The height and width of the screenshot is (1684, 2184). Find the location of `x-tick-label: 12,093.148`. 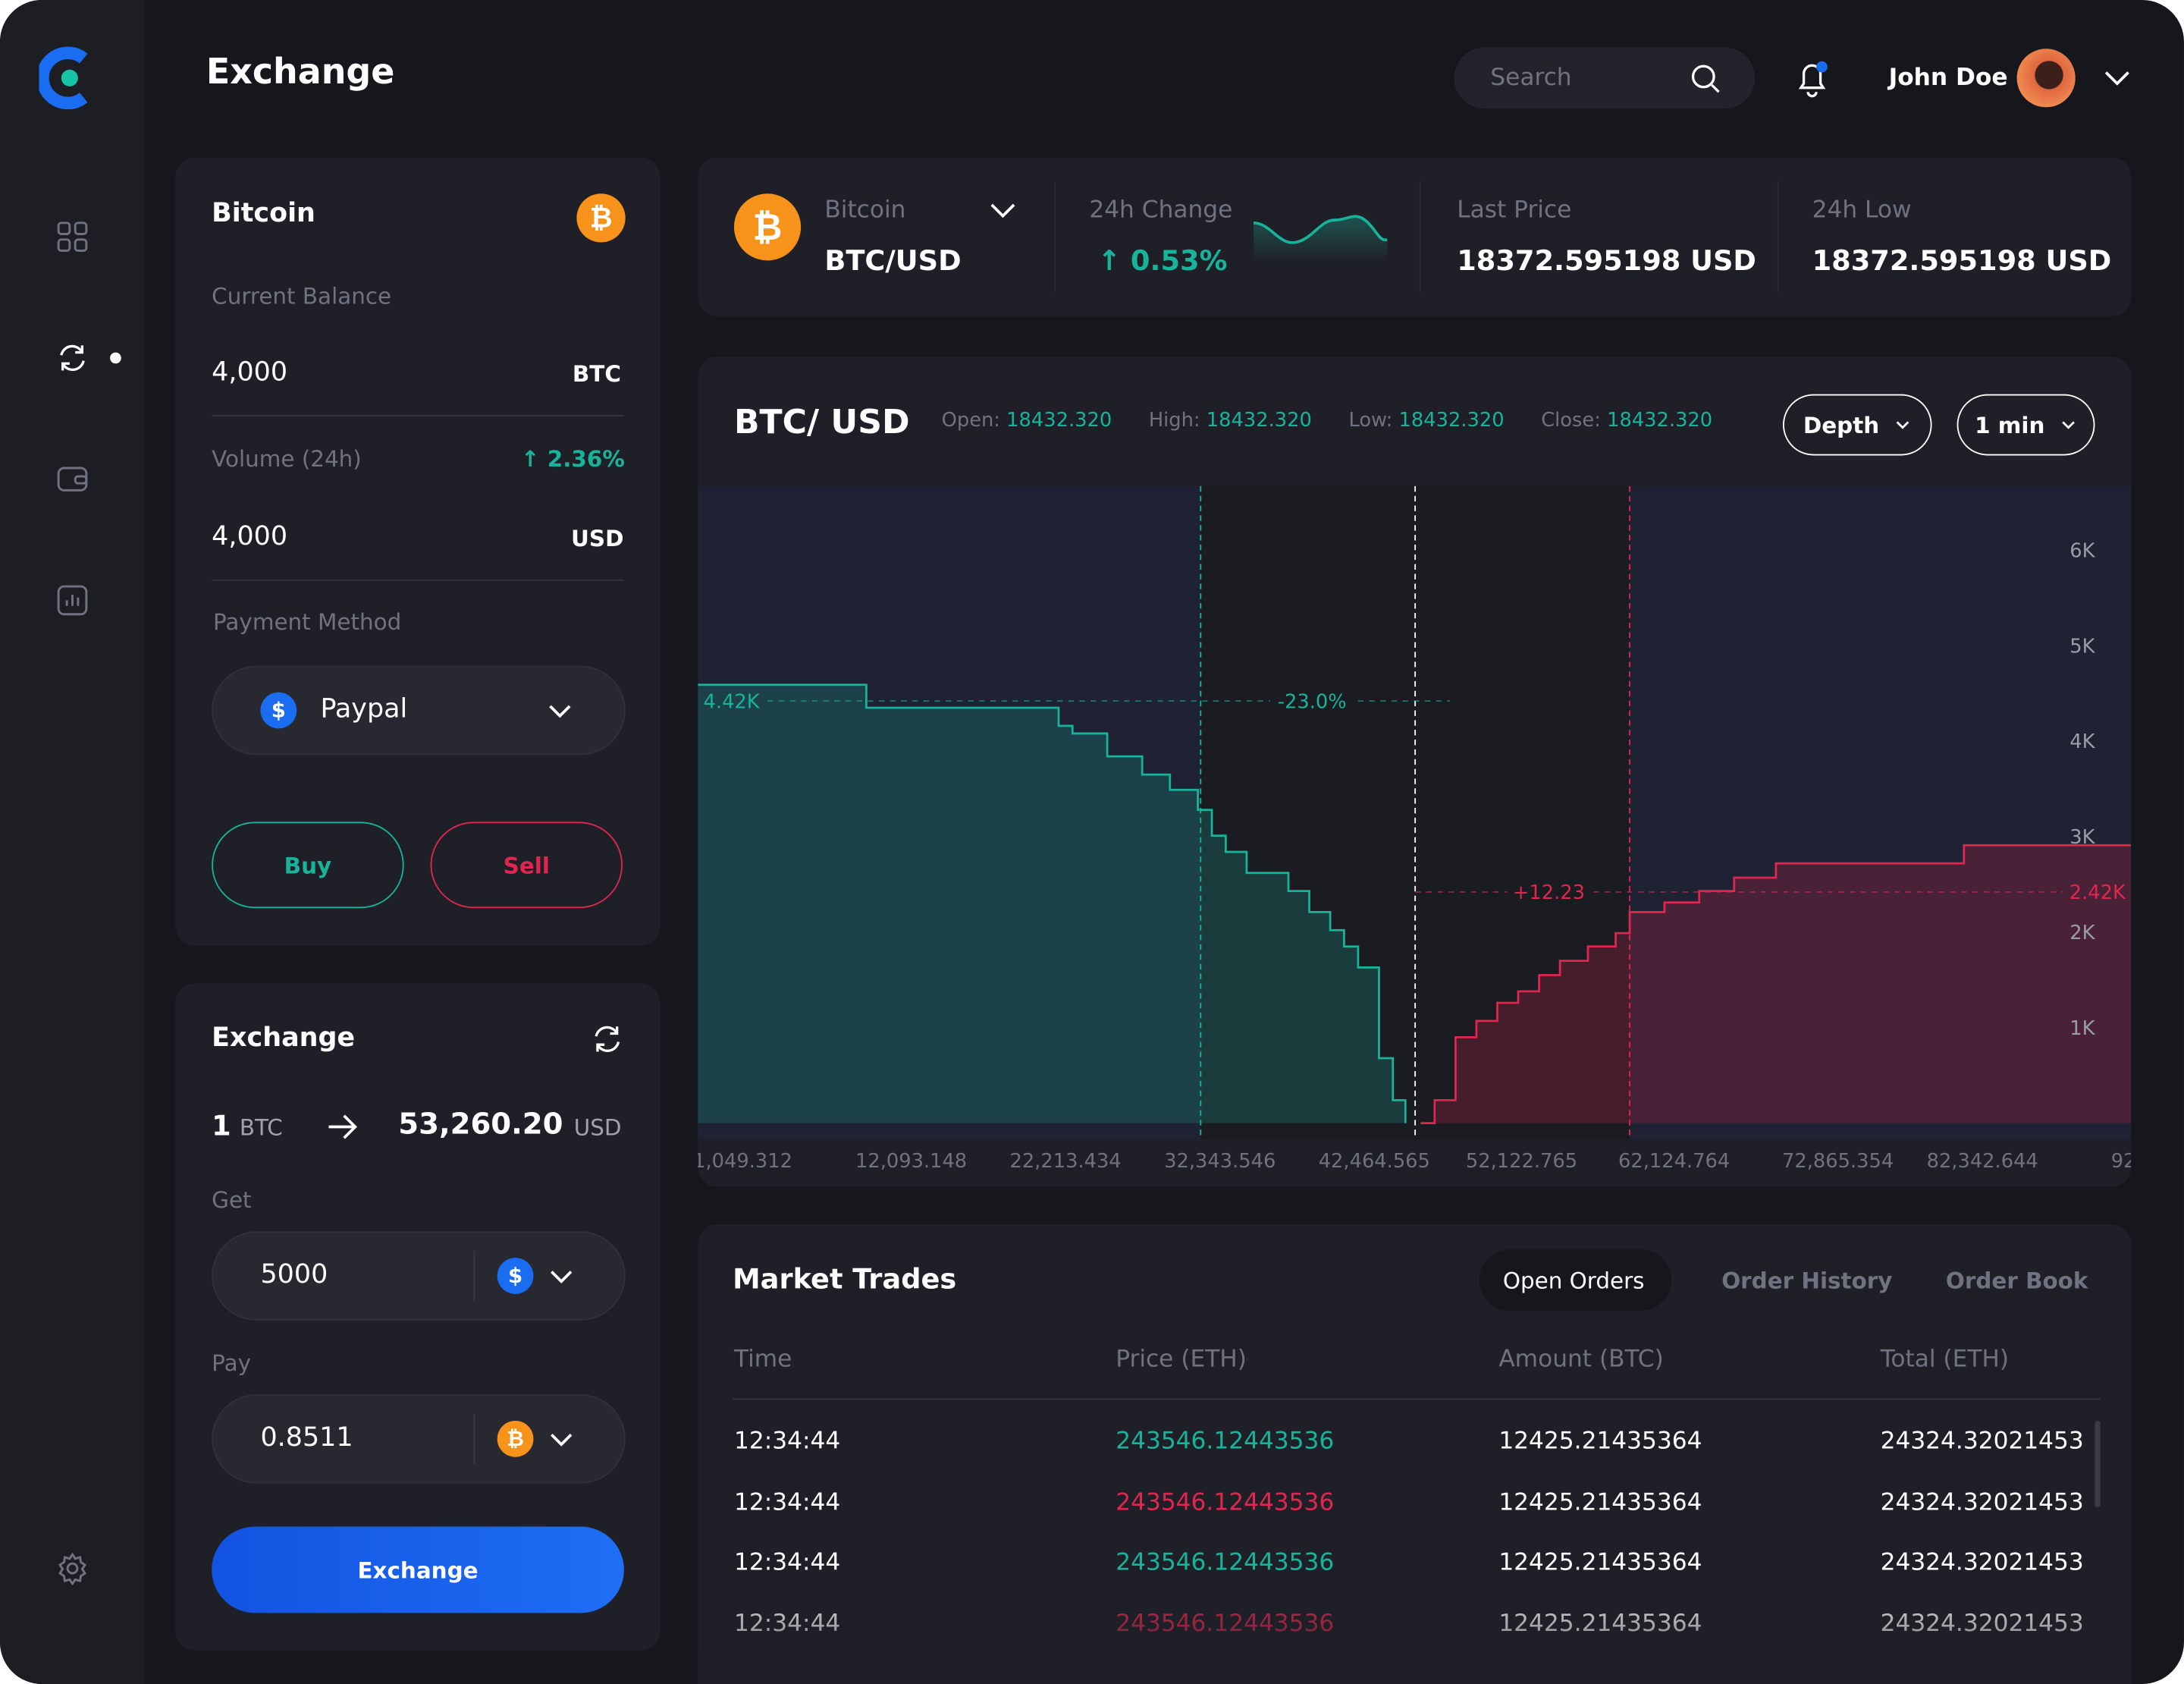

x-tick-label: 12,093.148 is located at coordinates (911, 1161).